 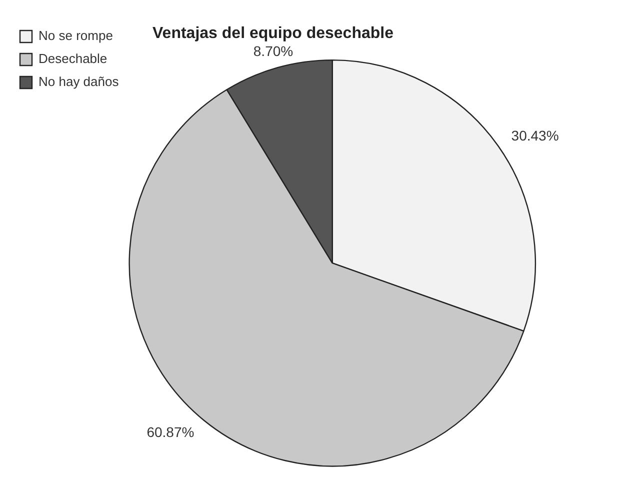 What do you see at coordinates (170, 432) in the screenshot?
I see `data-label: 60.87%` at bounding box center [170, 432].